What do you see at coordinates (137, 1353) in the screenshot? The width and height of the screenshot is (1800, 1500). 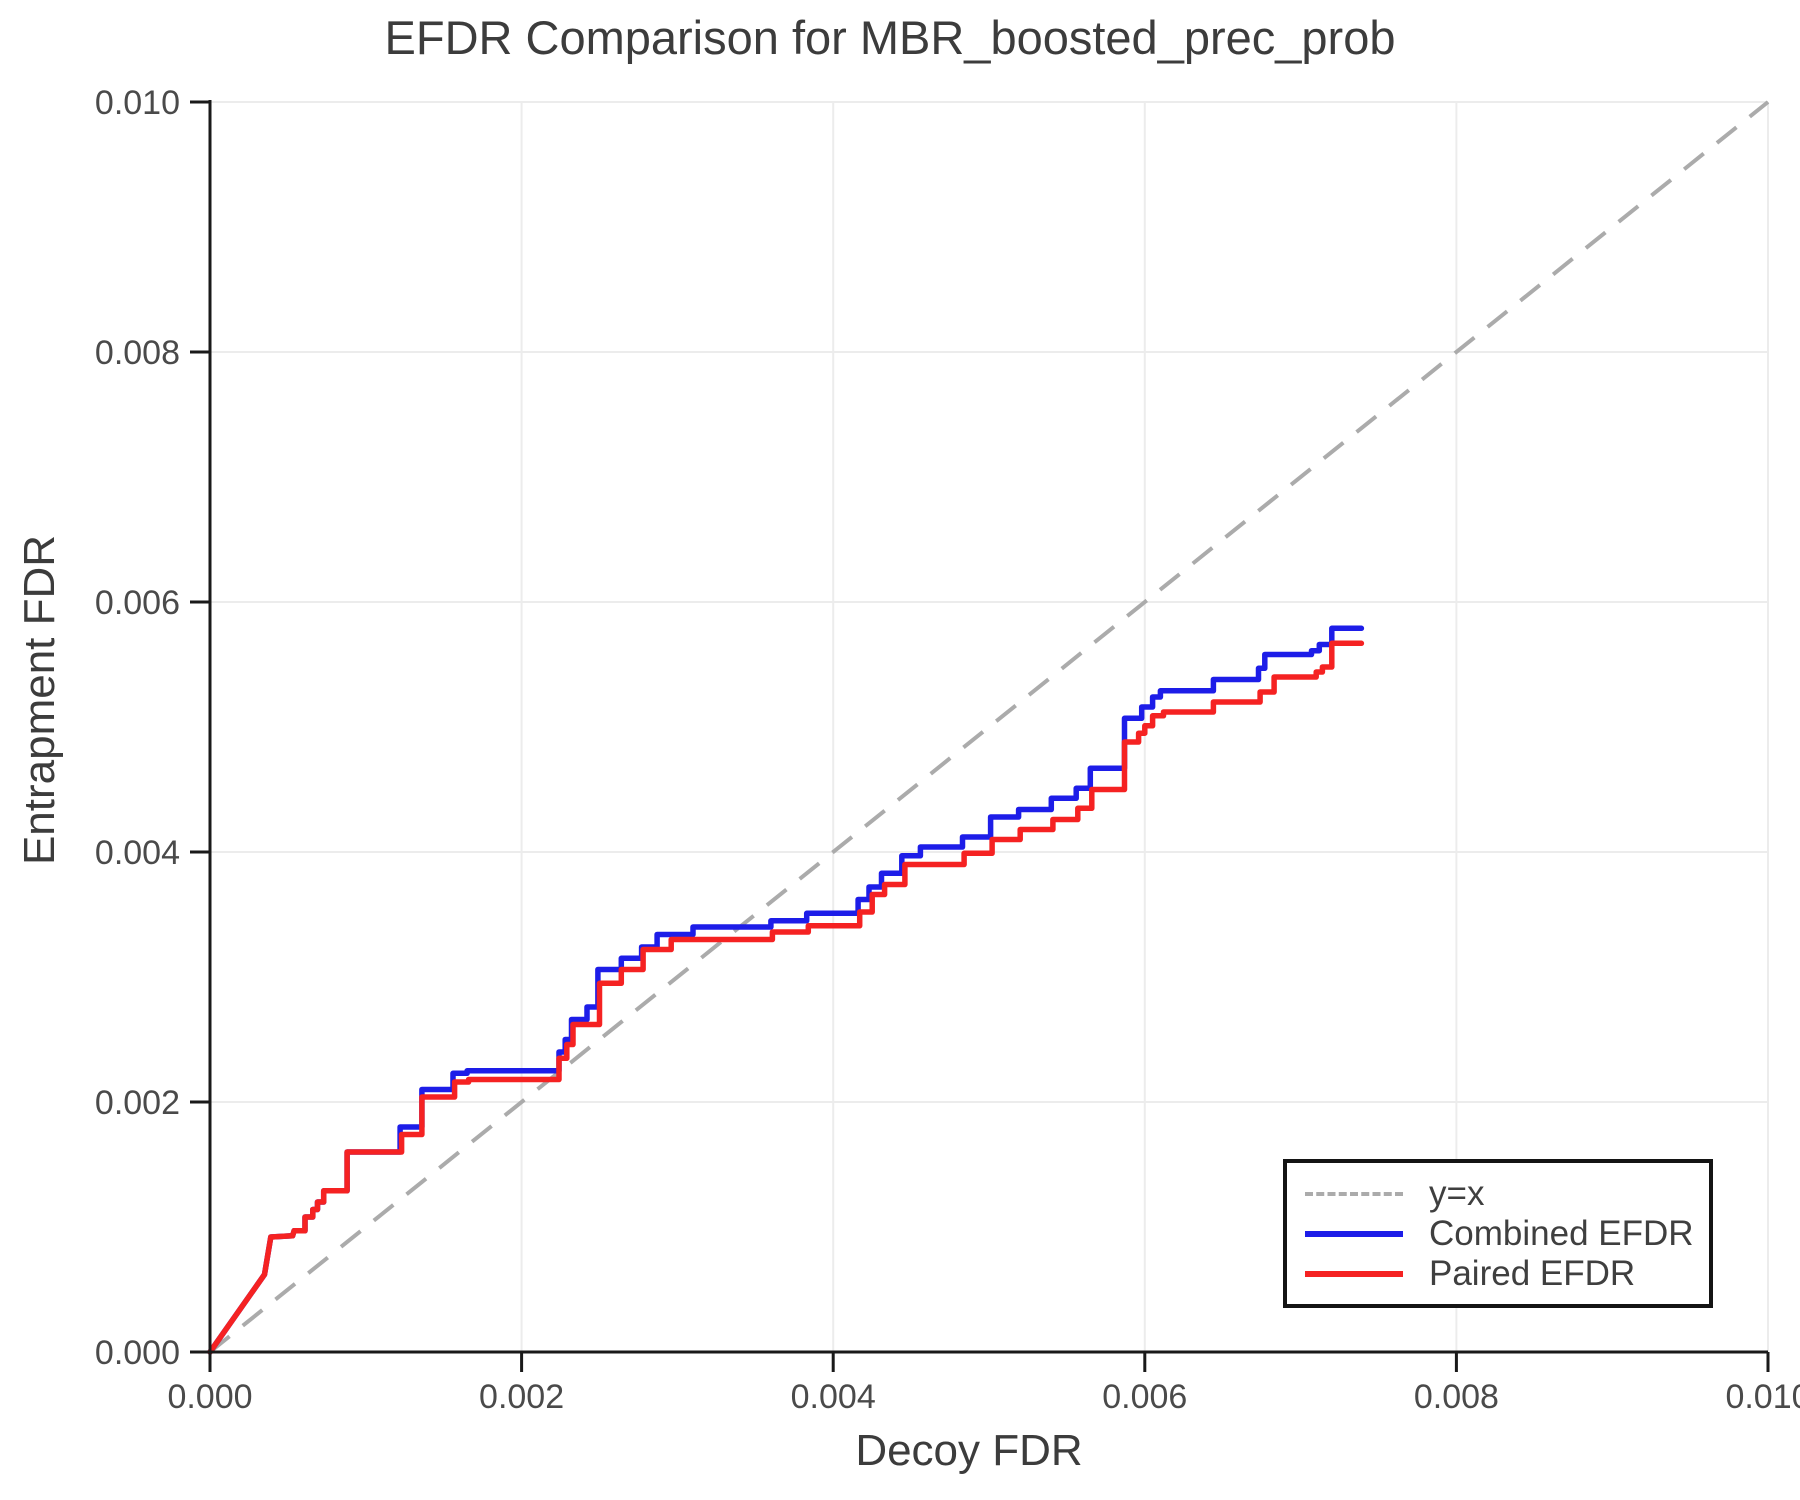 I see `y-tick-label: 0.000` at bounding box center [137, 1353].